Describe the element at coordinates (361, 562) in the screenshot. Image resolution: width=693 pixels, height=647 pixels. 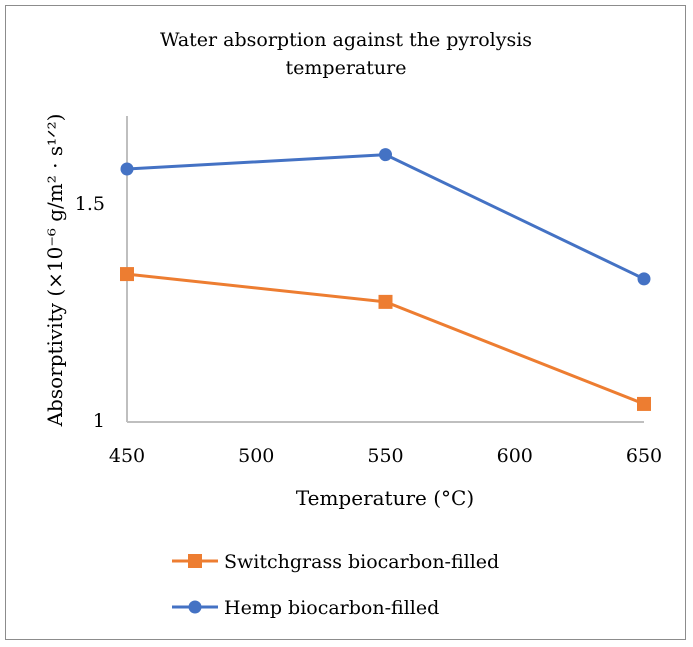
I see `legend-label: Switchgrass biocarbon-filled` at that location.